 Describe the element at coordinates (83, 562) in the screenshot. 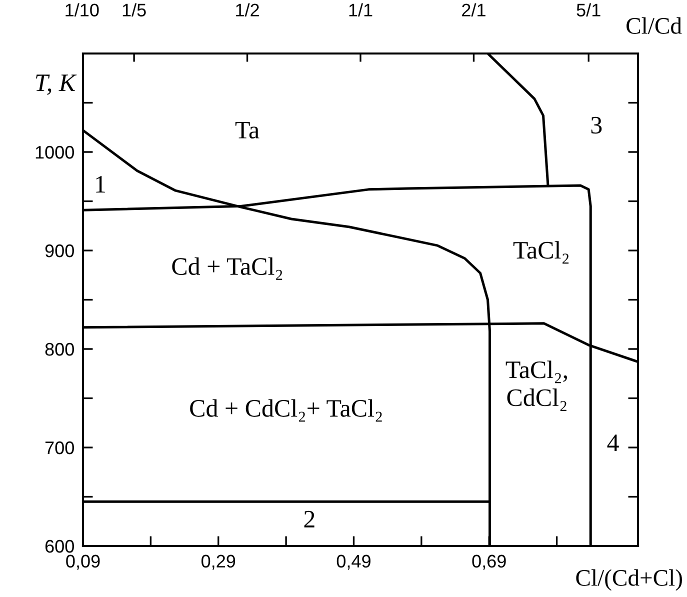

I see `x-tick-label: 0,09` at that location.